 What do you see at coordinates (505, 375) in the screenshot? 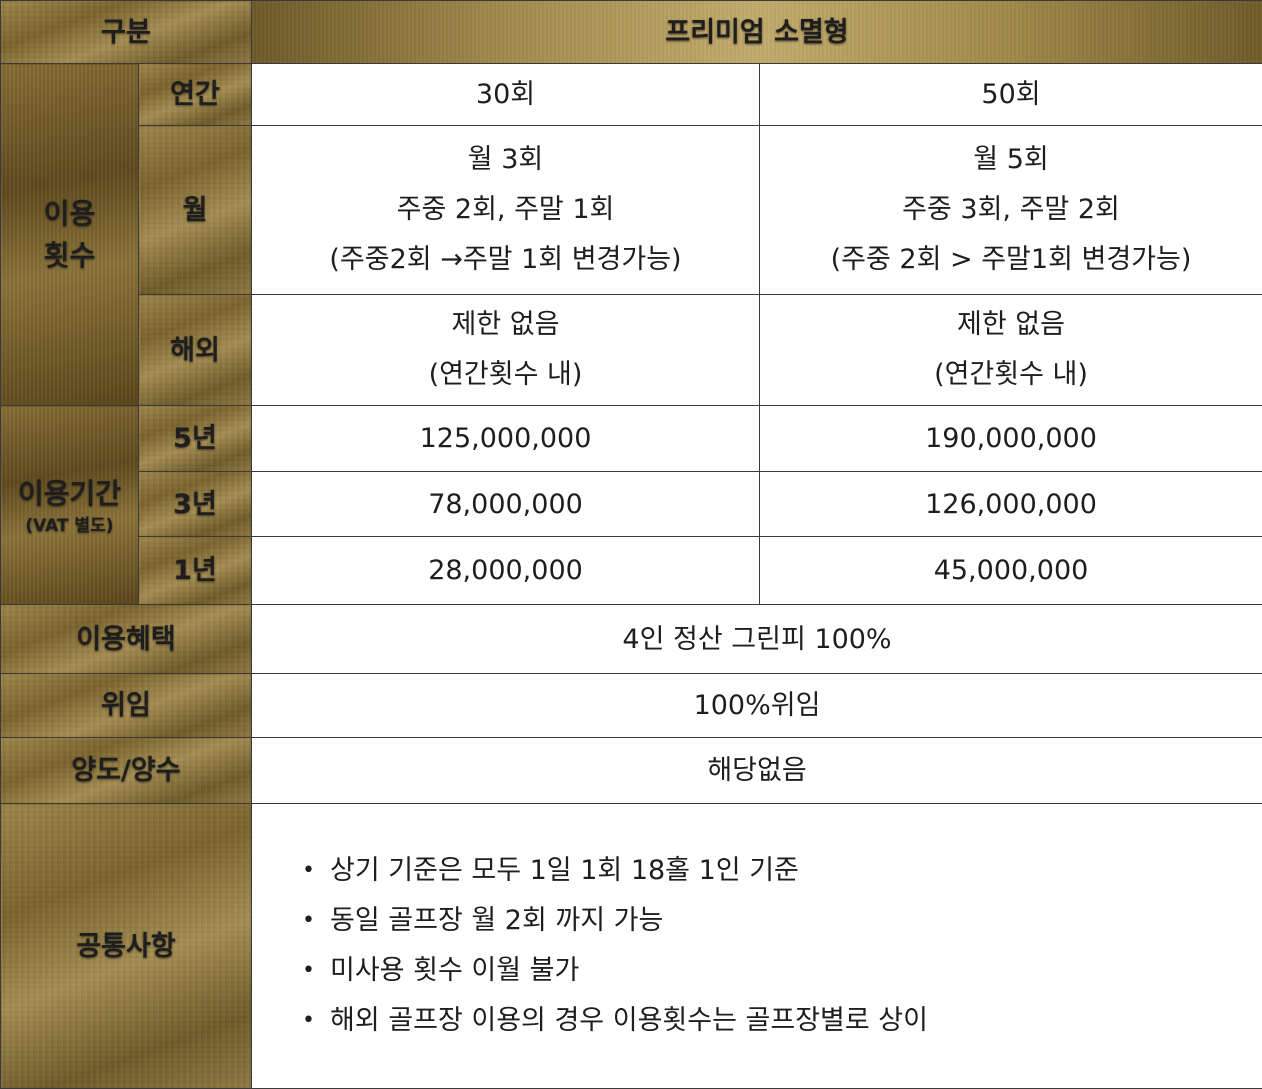
I see `overseas-plan1-line2: (연간횟수 내)` at bounding box center [505, 375].